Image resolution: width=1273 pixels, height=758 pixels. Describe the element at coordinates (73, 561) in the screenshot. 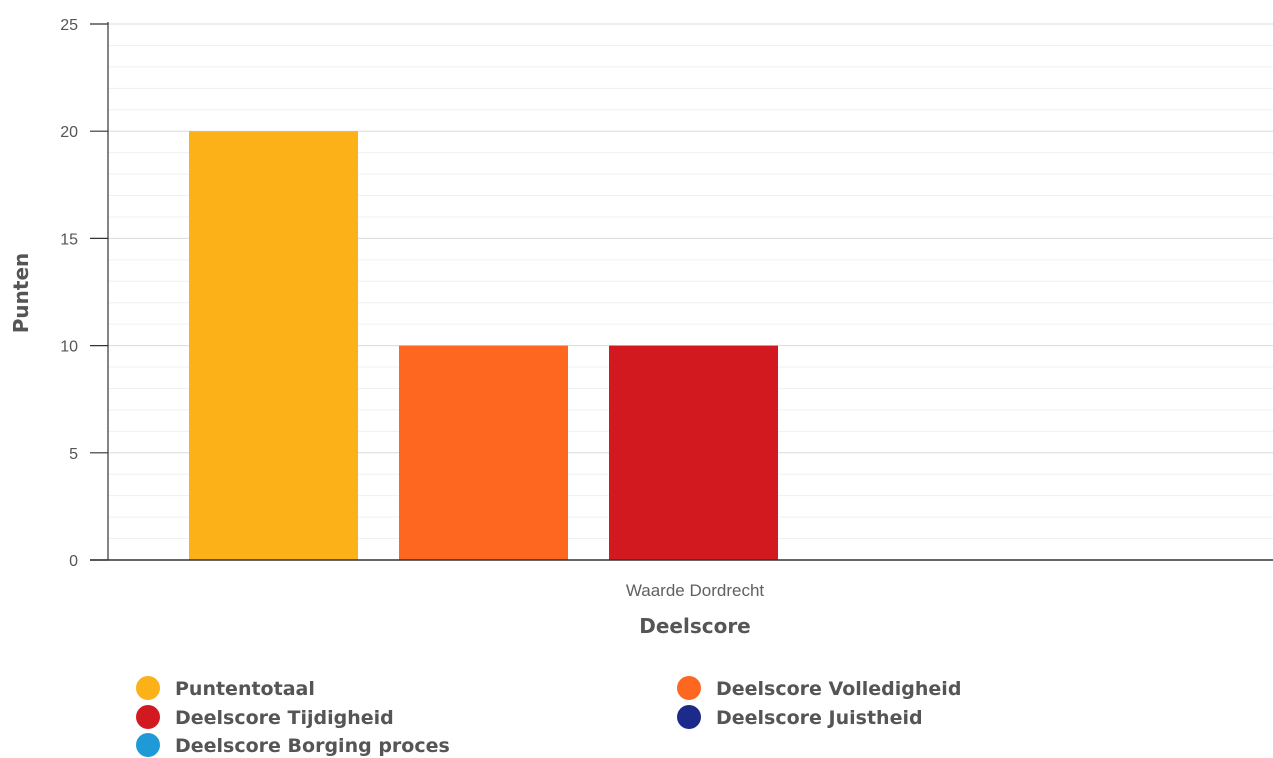

I see `y-tick-label: 0` at that location.